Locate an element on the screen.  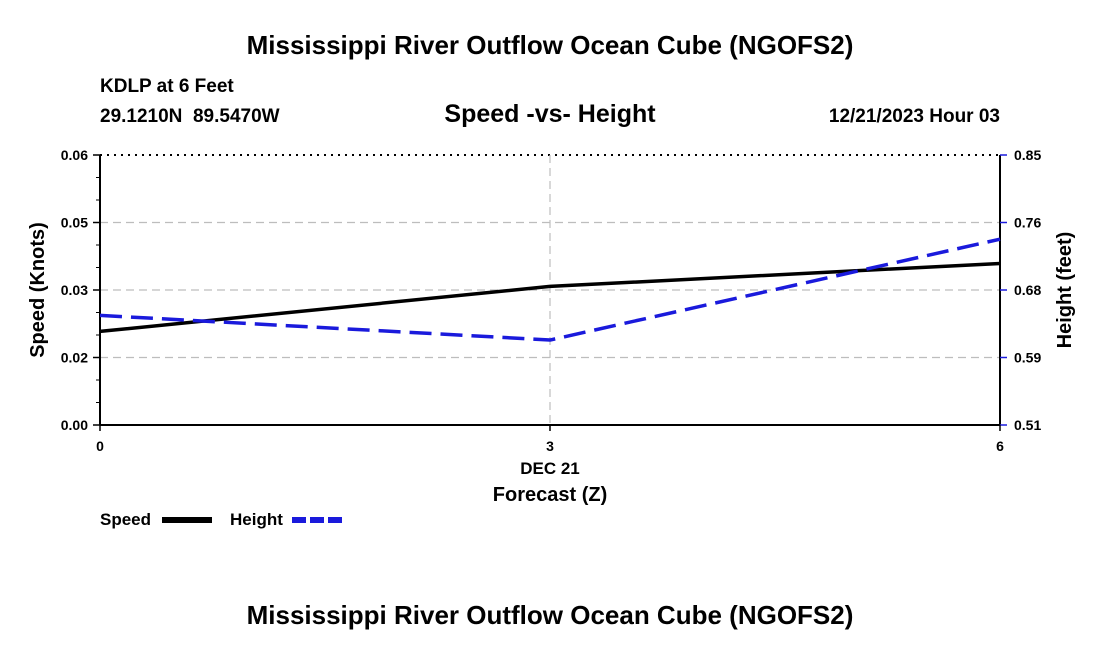
chart-subtitle: Speed -vs- Height is located at coordinates (550, 114).